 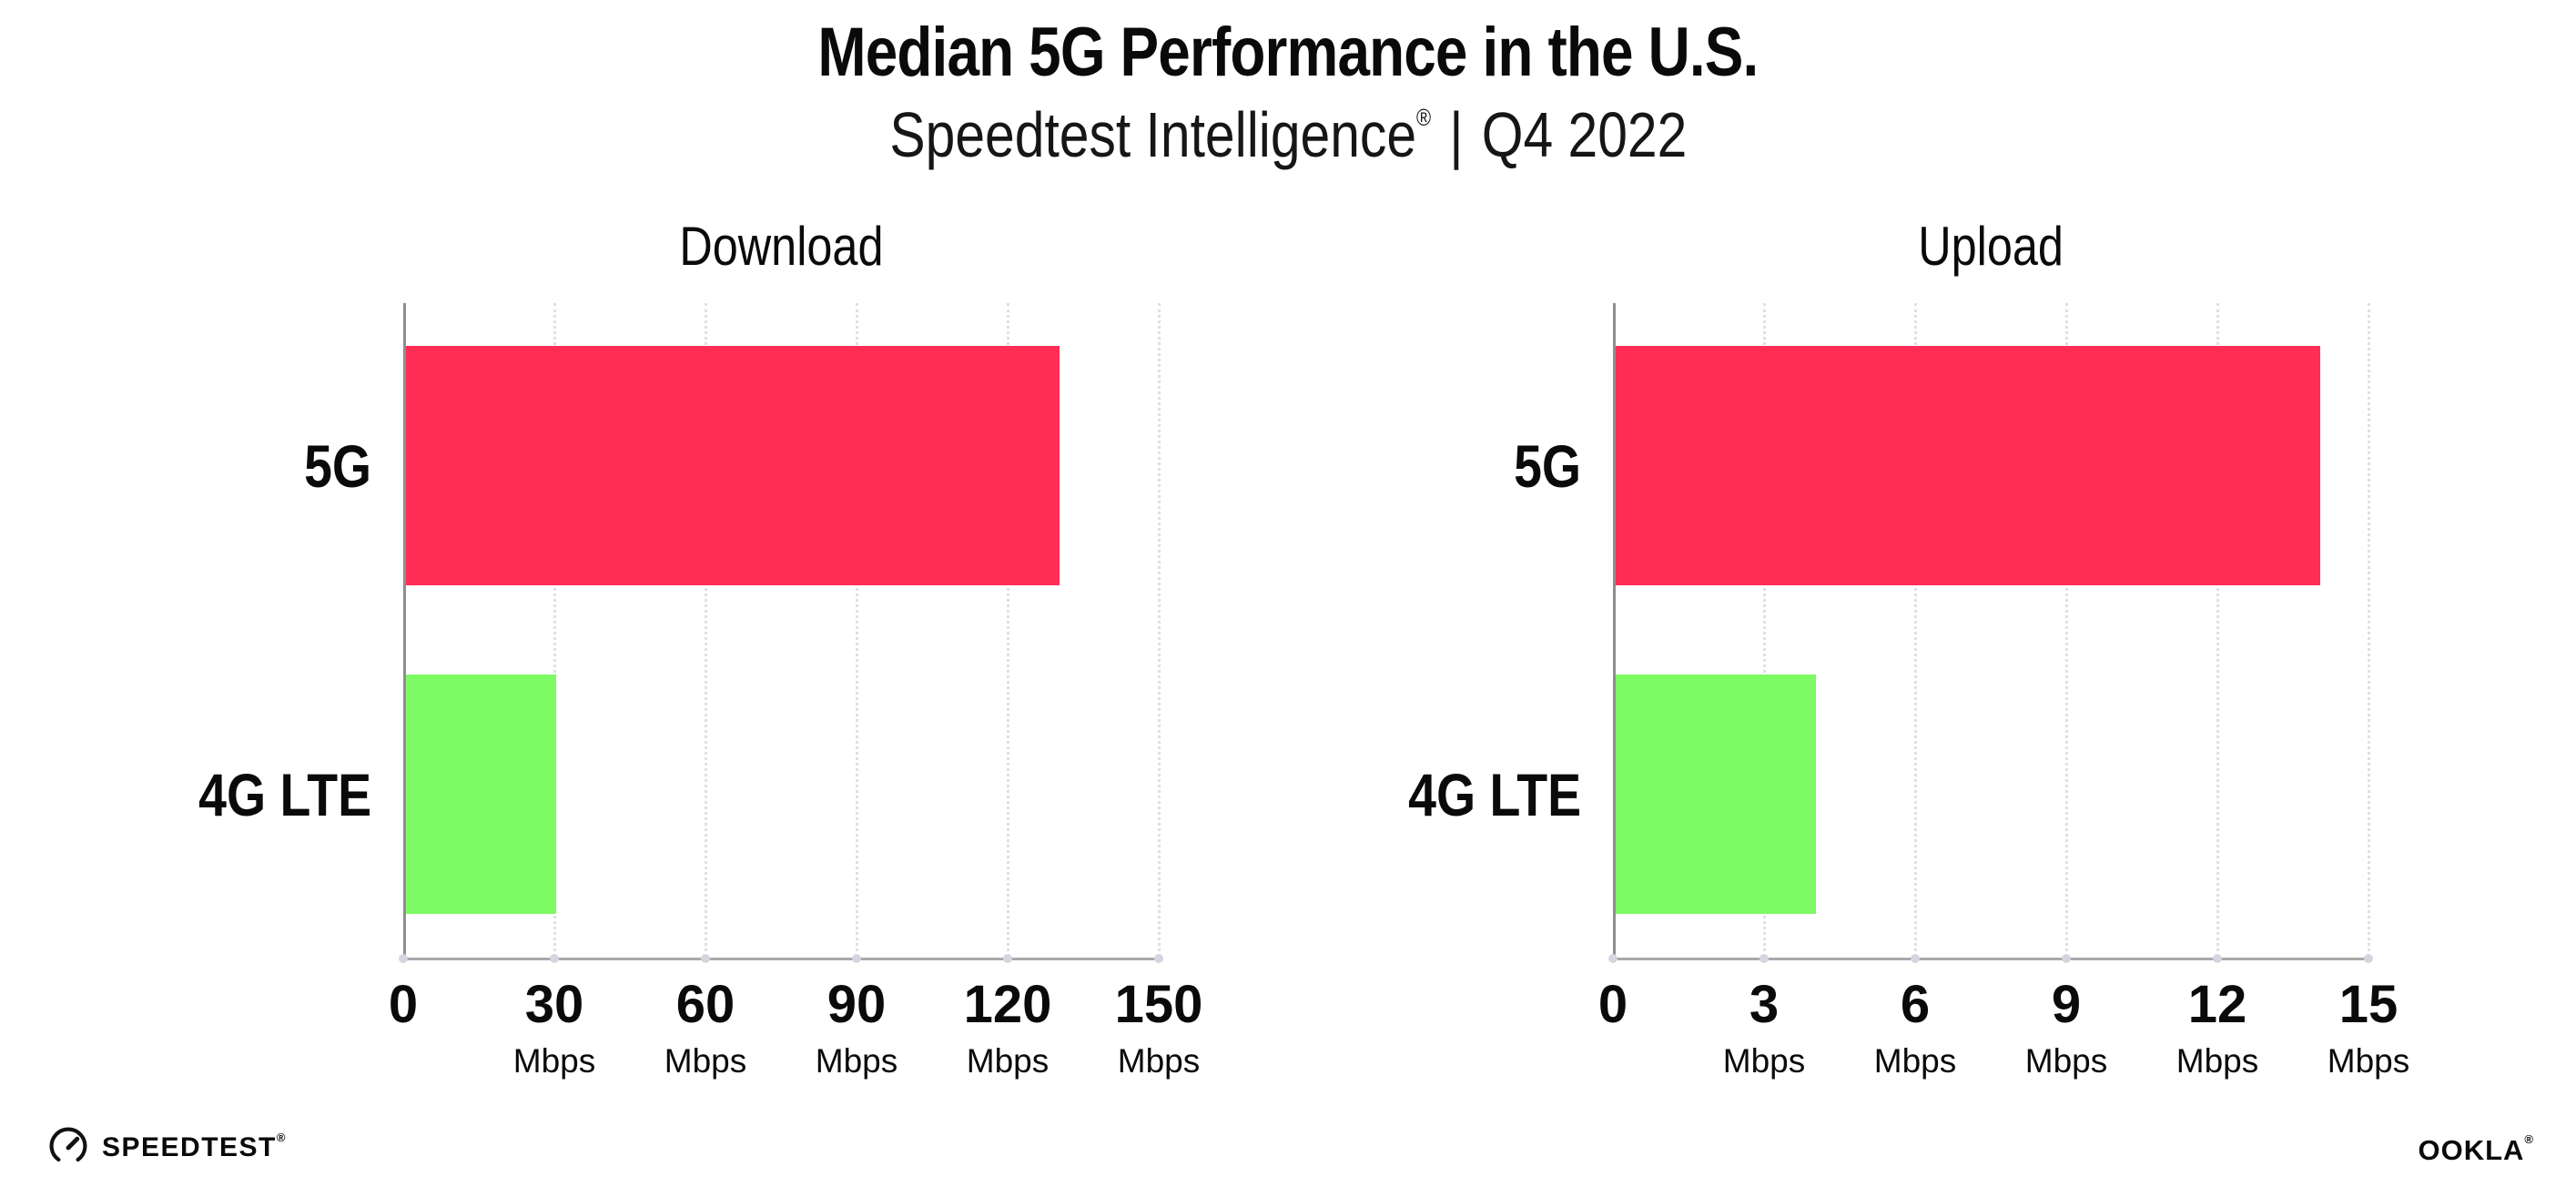 What do you see at coordinates (732, 465) in the screenshot?
I see `bar-5g-download` at bounding box center [732, 465].